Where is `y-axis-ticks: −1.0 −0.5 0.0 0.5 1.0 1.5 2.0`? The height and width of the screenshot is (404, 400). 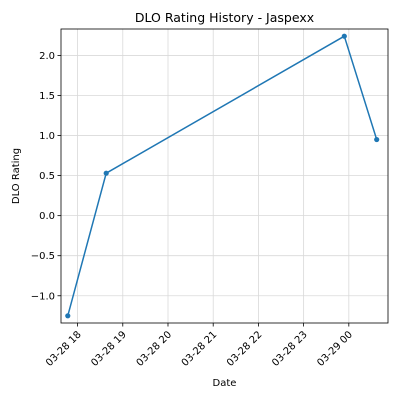 y-axis-ticks: −1.0 −0.5 0.0 0.5 1.0 1.5 2.0 is located at coordinates (46, 176).